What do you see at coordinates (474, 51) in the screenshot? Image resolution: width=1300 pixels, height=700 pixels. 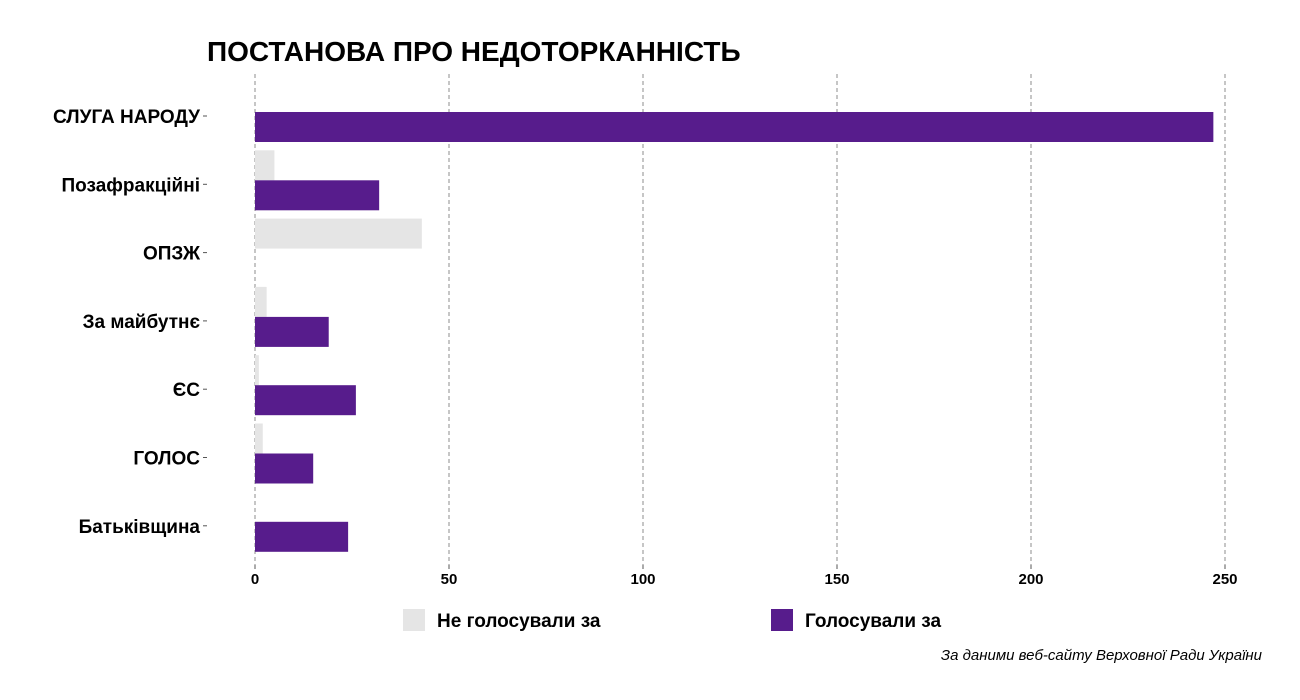 I see `chart-title: ПОСТАНОВА ПРО НЕДОТОРКАННІСТЬ` at bounding box center [474, 51].